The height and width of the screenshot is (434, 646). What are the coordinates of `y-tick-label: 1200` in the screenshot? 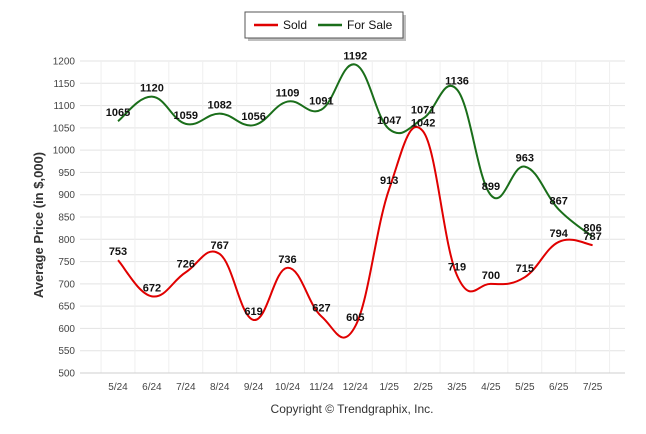 It's located at (64, 62).